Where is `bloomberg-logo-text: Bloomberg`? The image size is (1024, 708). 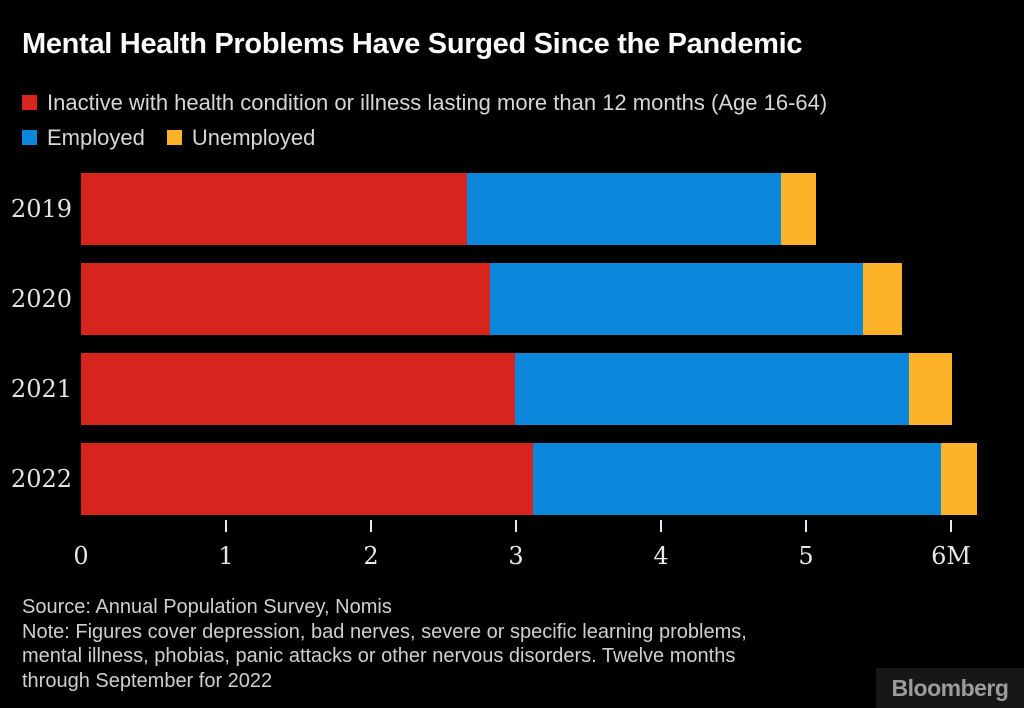 bloomberg-logo-text: Bloomberg is located at coordinates (950, 687).